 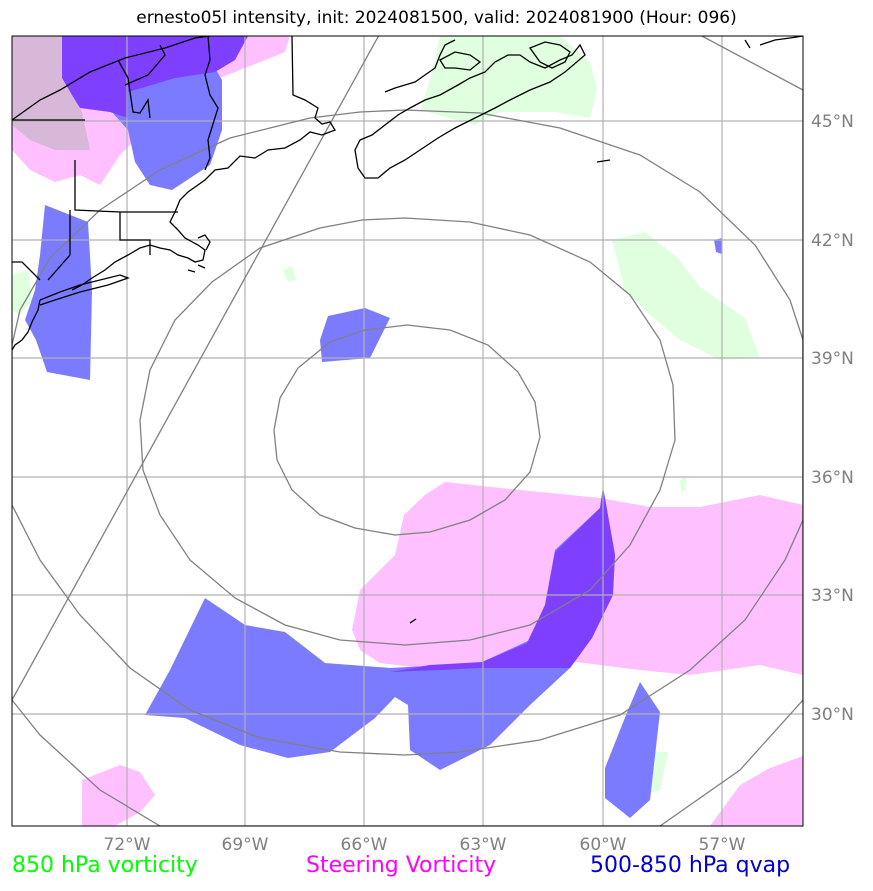 I want to click on state-borders, so click(x=95, y=200).